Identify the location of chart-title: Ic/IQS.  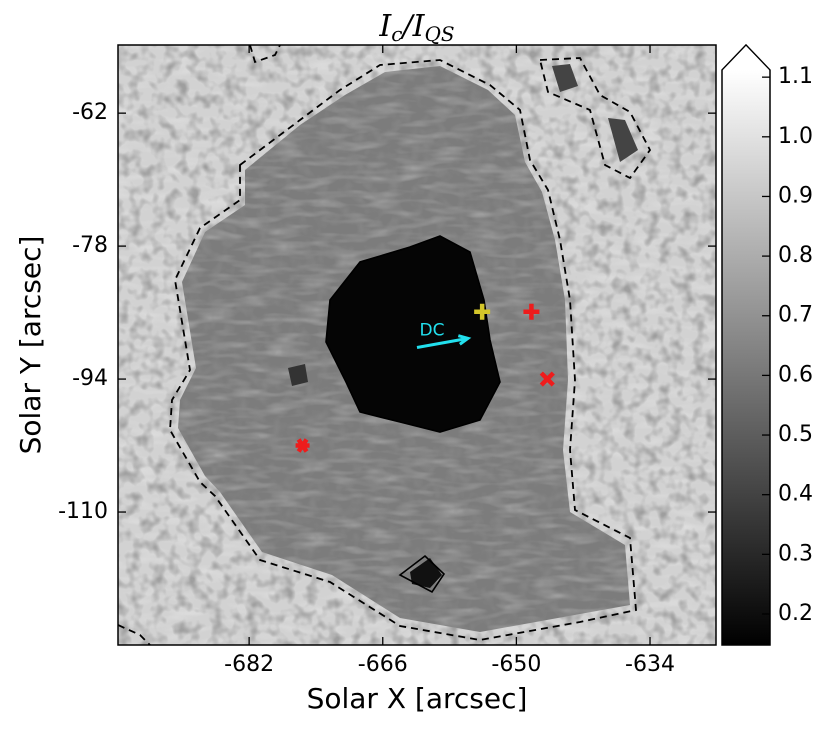
(416, 27).